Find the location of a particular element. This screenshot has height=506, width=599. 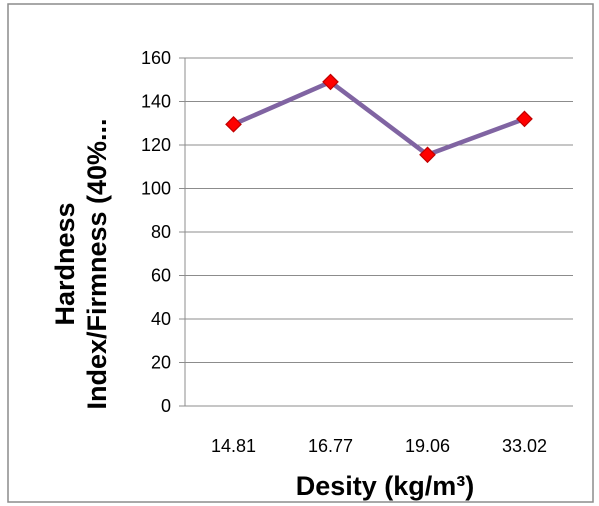

y-tick-label: 140 is located at coordinates (156, 102).